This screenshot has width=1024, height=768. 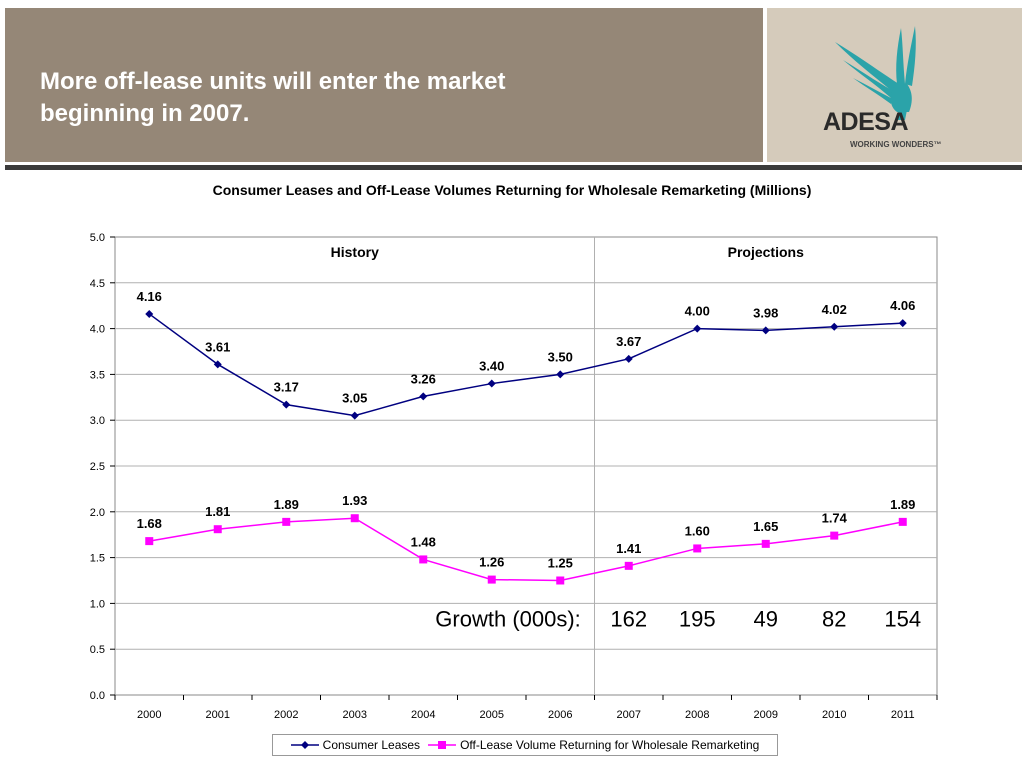 I want to click on square-marker-icon, so click(x=442, y=745).